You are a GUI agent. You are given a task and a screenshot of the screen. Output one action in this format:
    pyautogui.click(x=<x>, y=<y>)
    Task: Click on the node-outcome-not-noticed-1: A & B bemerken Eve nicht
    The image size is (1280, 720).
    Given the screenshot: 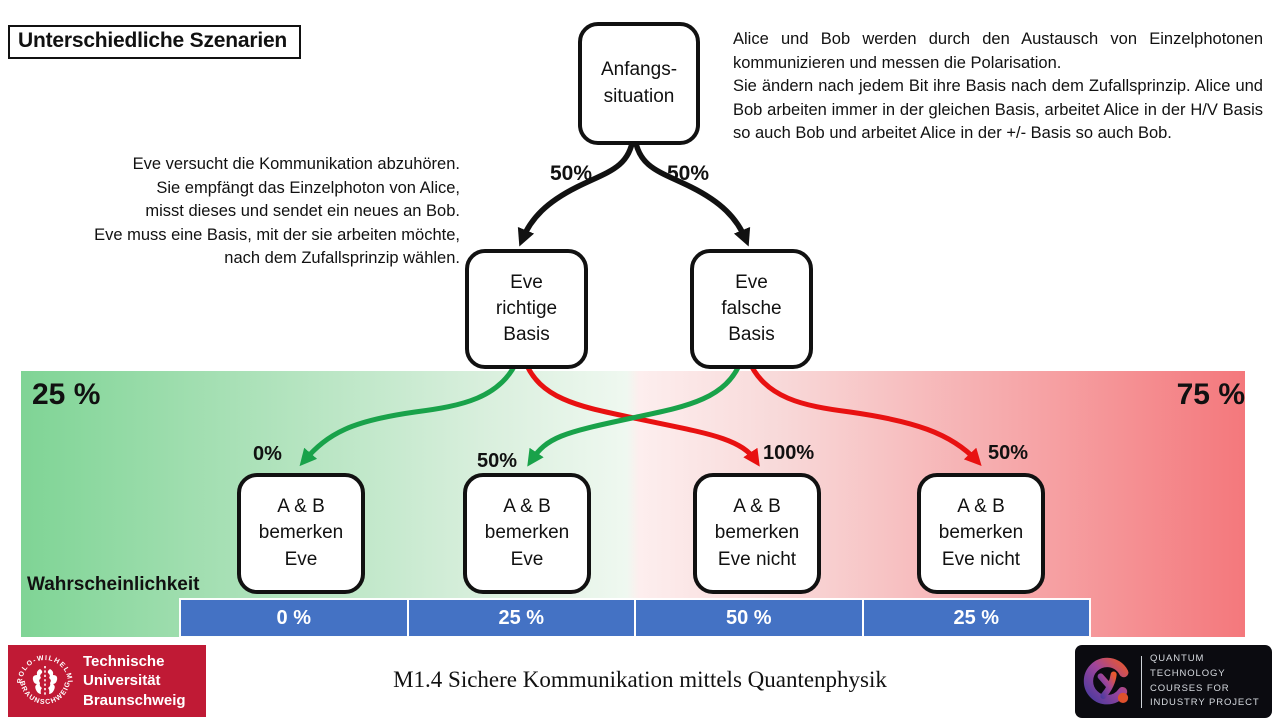 What is the action you would take?
    pyautogui.click(x=757, y=533)
    